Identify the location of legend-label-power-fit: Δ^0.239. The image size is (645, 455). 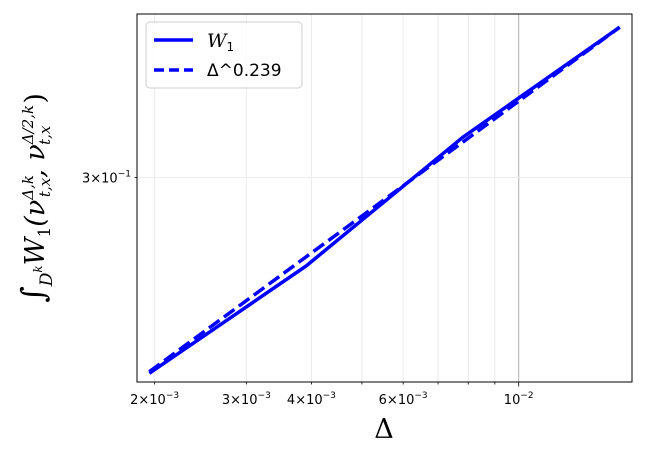
(244, 71).